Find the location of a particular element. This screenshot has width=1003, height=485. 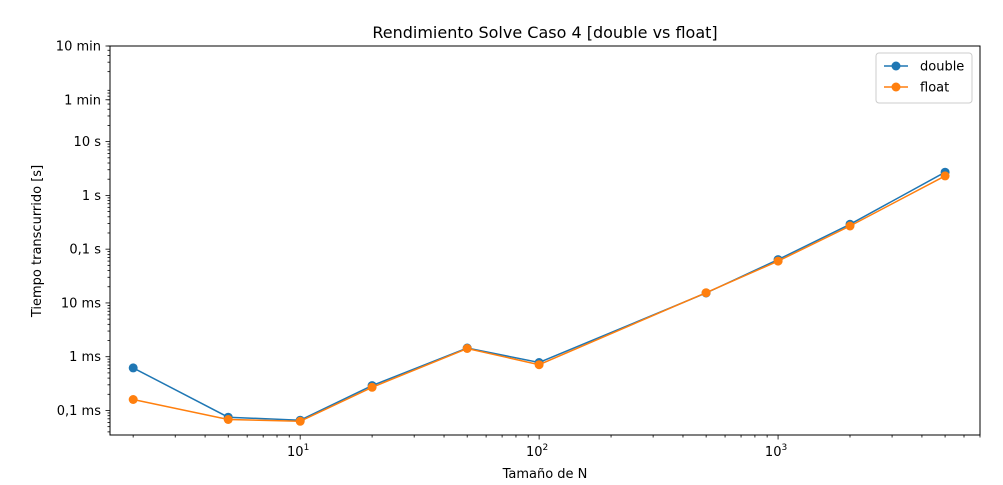

y-axis-label: Tiempo transcurrido [s] is located at coordinates (37, 241).